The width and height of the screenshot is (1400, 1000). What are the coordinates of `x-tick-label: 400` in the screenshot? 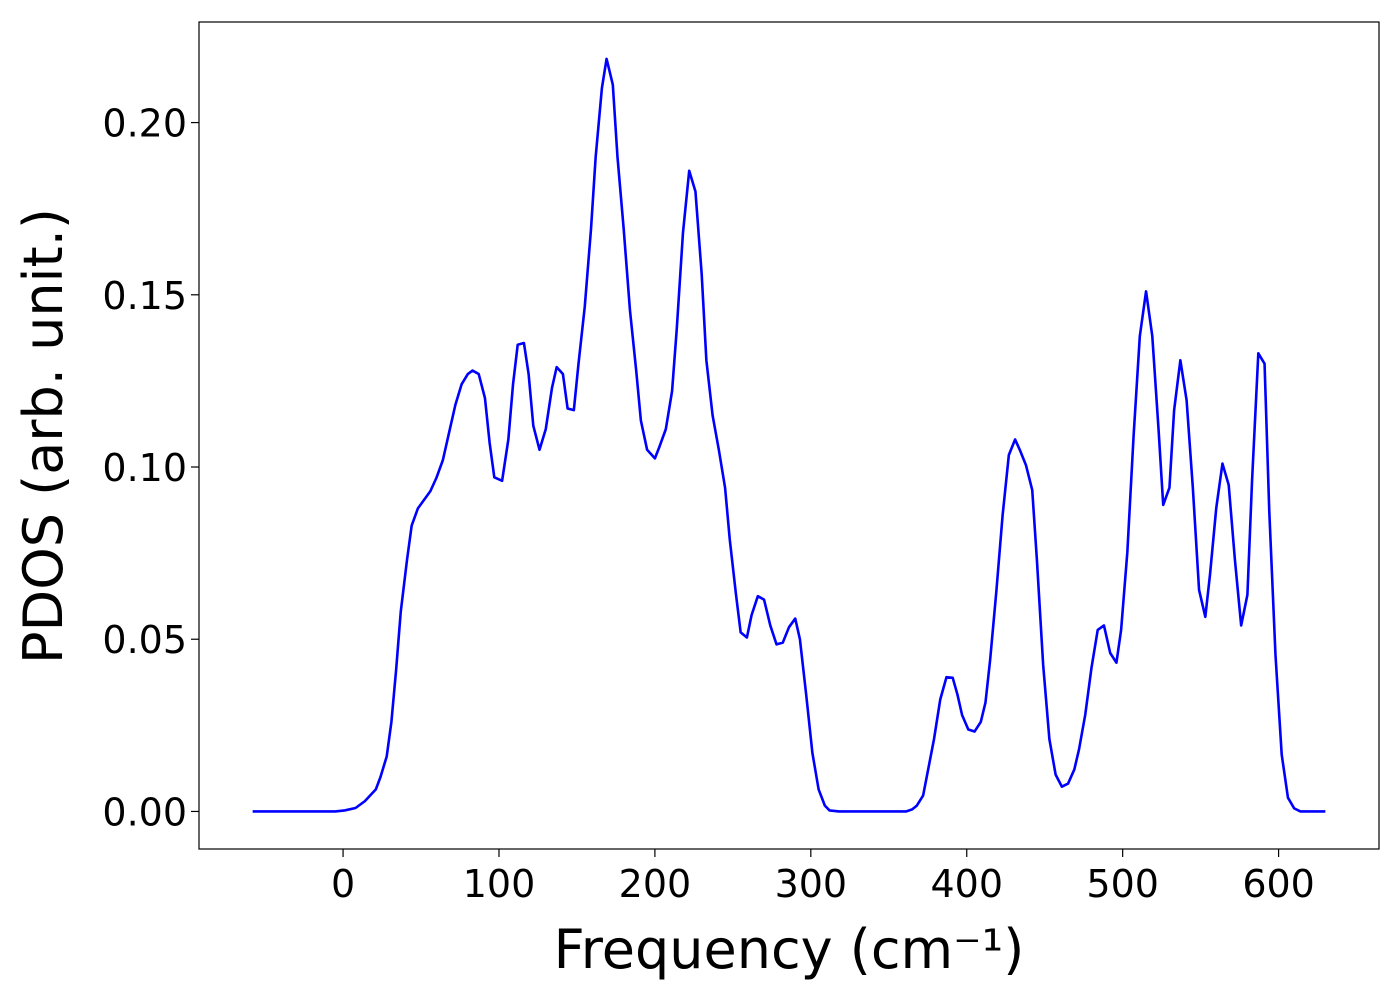 It's located at (966, 884).